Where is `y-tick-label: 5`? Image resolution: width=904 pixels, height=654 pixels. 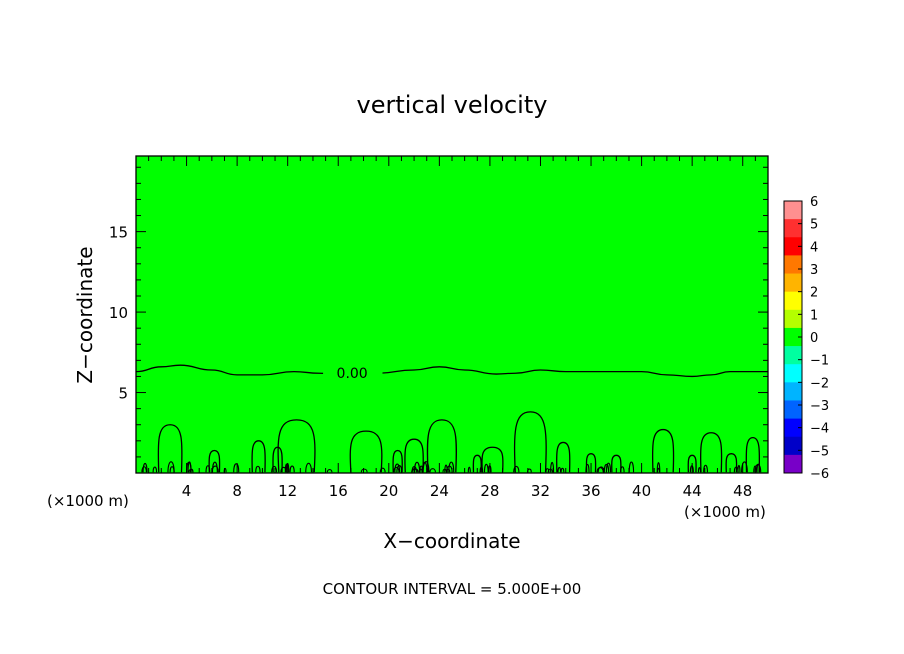 y-tick-label: 5 is located at coordinates (123, 394).